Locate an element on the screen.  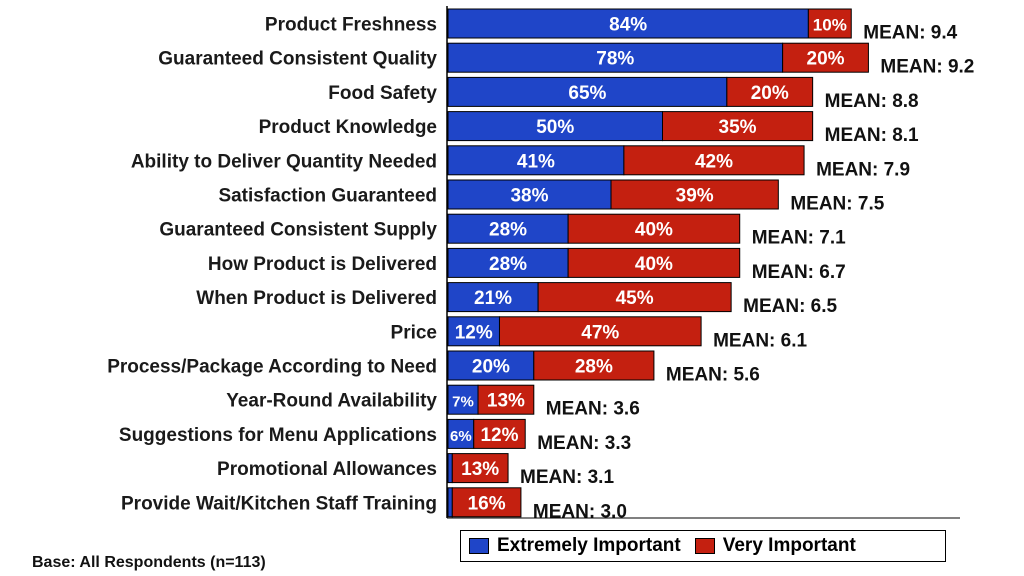
bar-value-label: 10% is located at coordinates (830, 25).